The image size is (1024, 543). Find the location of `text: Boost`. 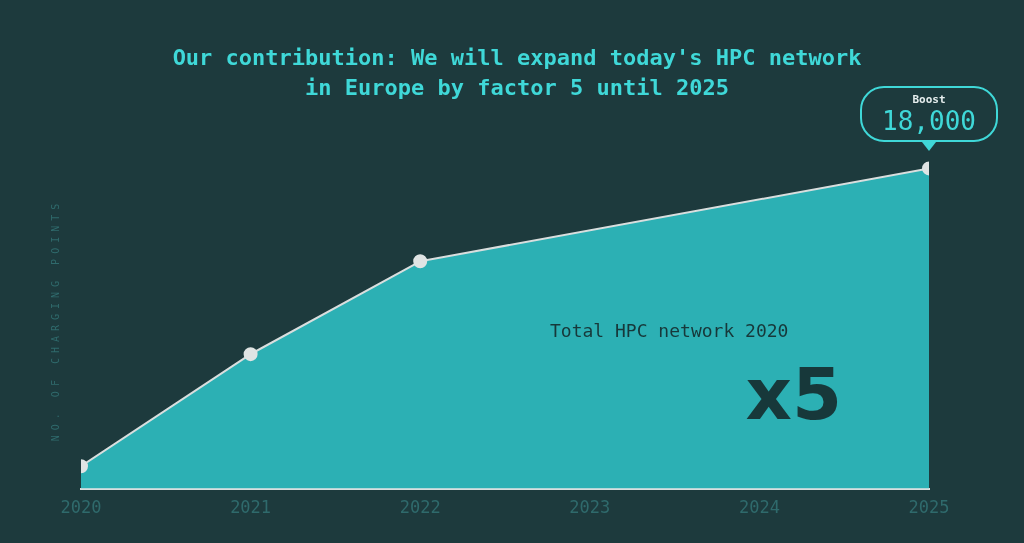

text: Boost is located at coordinates (929, 100).